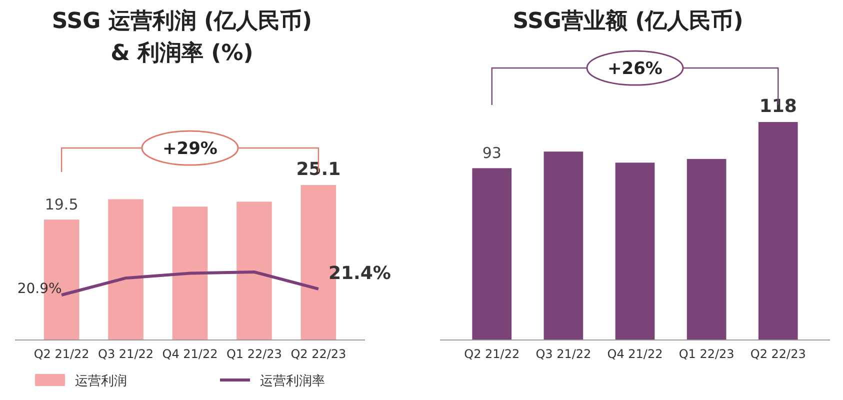 This screenshot has height=400, width=843. What do you see at coordinates (628, 21) in the screenshot?
I see `chart-title: SSG营业额 (亿人民币)` at bounding box center [628, 21].